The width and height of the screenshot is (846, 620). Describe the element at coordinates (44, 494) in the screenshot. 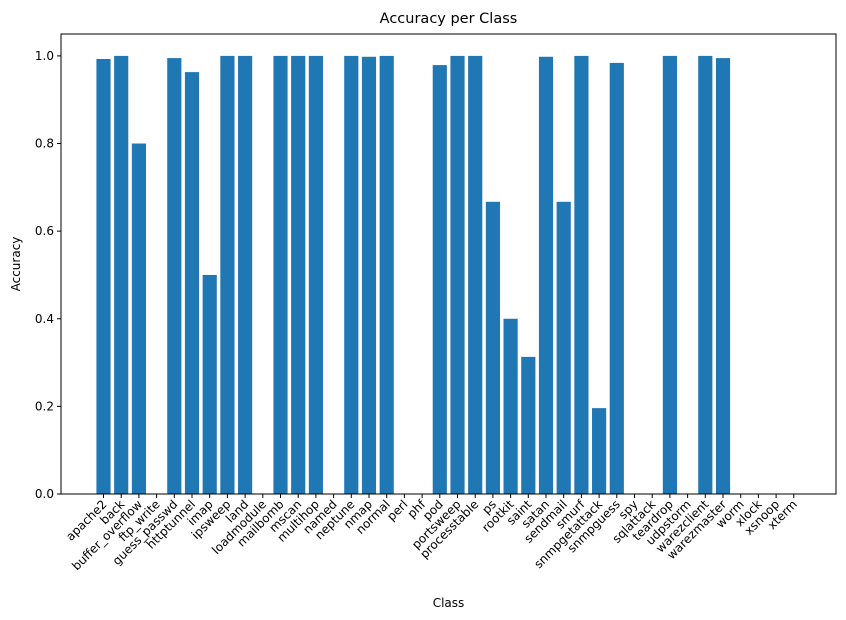

I see `y-tick-label: 0.0` at that location.